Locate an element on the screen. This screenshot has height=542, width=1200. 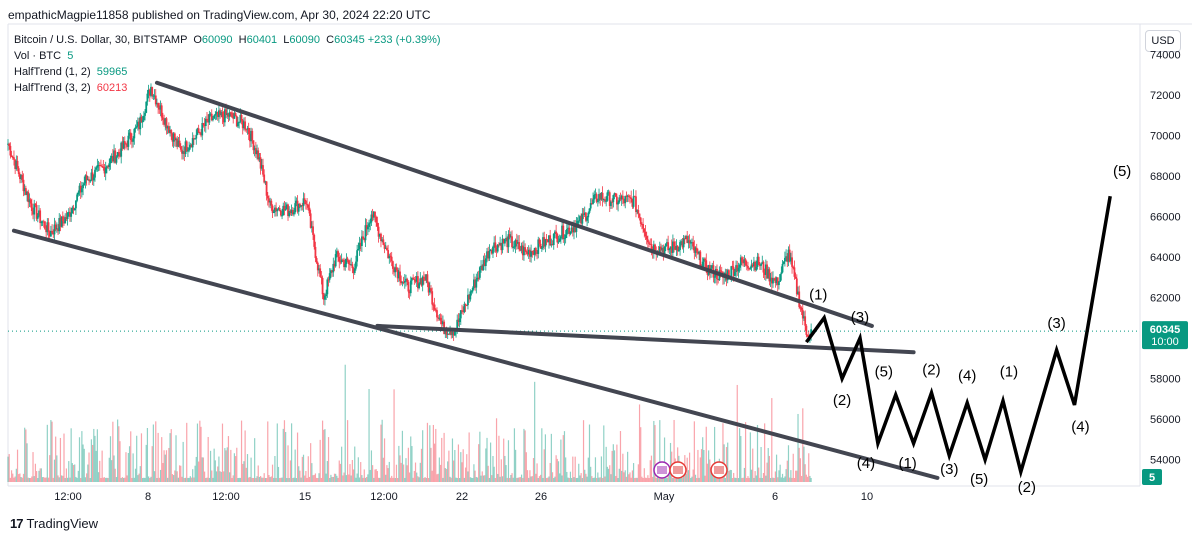
wave-label: (4) is located at coordinates (866, 463).